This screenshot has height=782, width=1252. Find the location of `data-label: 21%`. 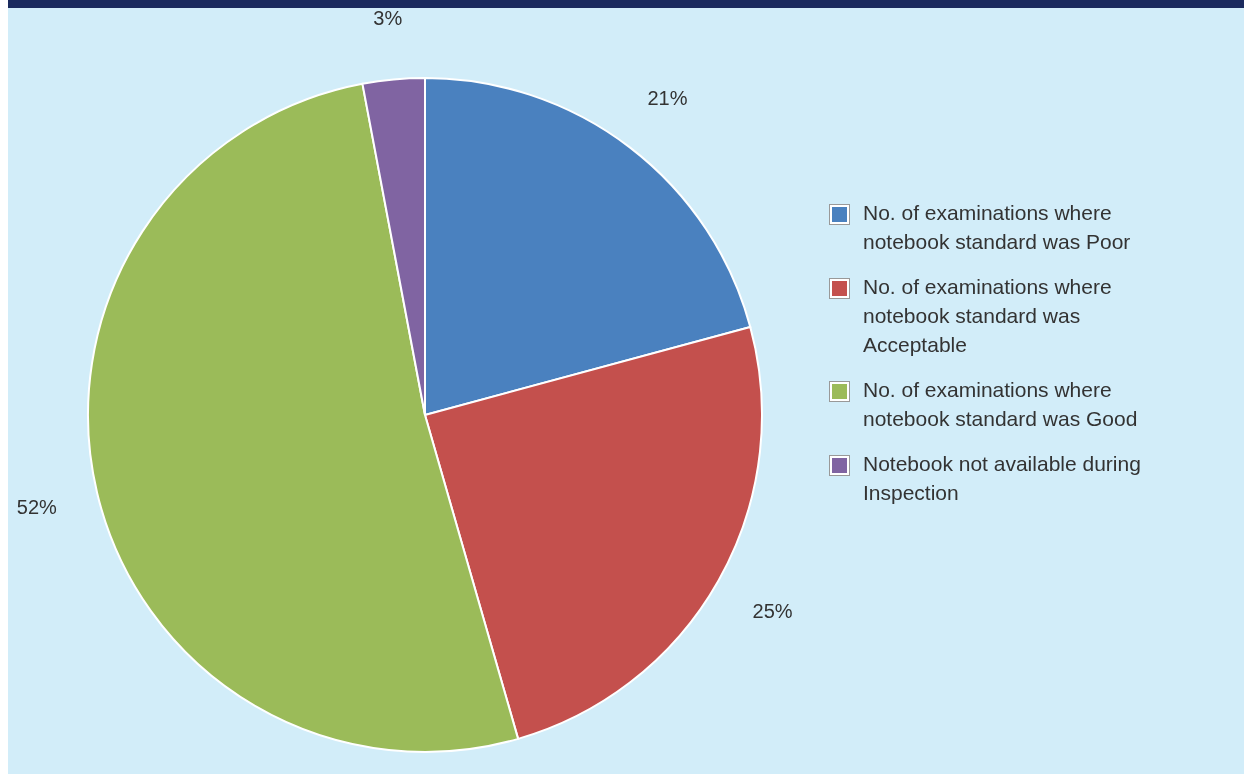

data-label: 21% is located at coordinates (667, 98).